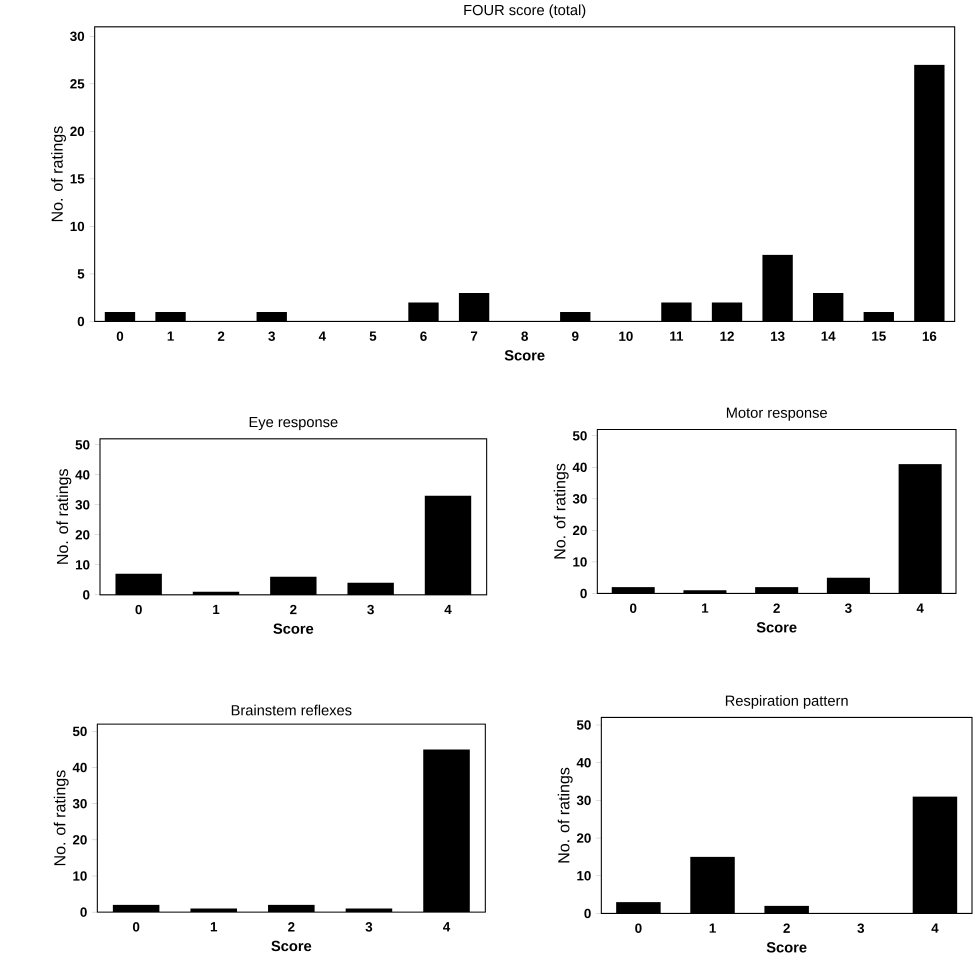 The width and height of the screenshot is (976, 971). I want to click on chart-title: Brainstem reflexes, so click(292, 710).